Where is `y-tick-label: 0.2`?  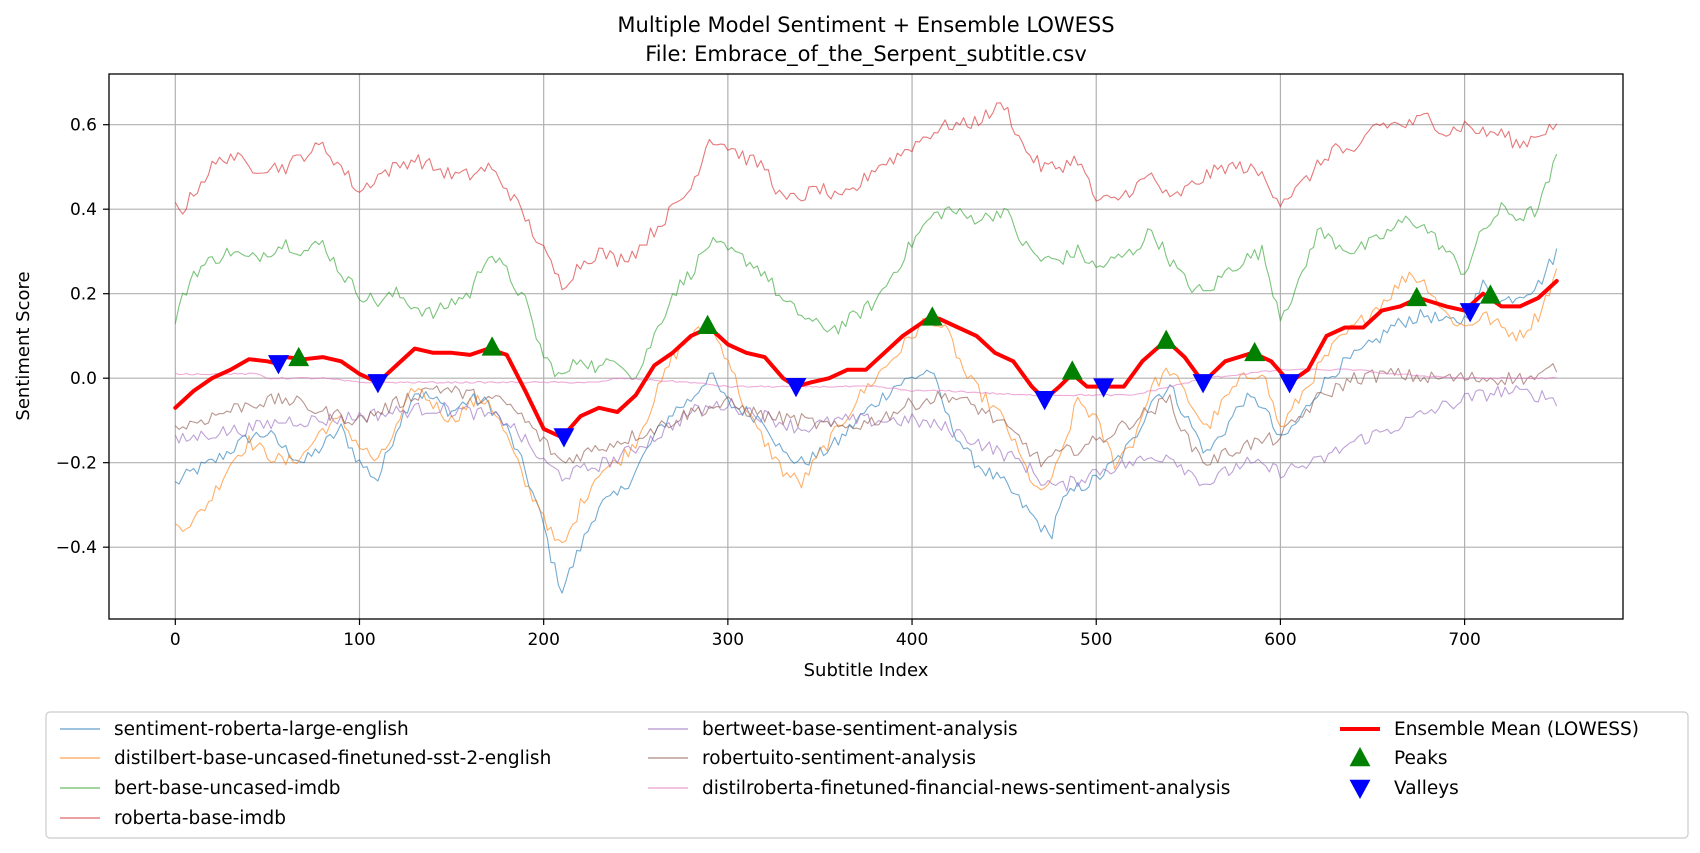 y-tick-label: 0.2 is located at coordinates (83, 295).